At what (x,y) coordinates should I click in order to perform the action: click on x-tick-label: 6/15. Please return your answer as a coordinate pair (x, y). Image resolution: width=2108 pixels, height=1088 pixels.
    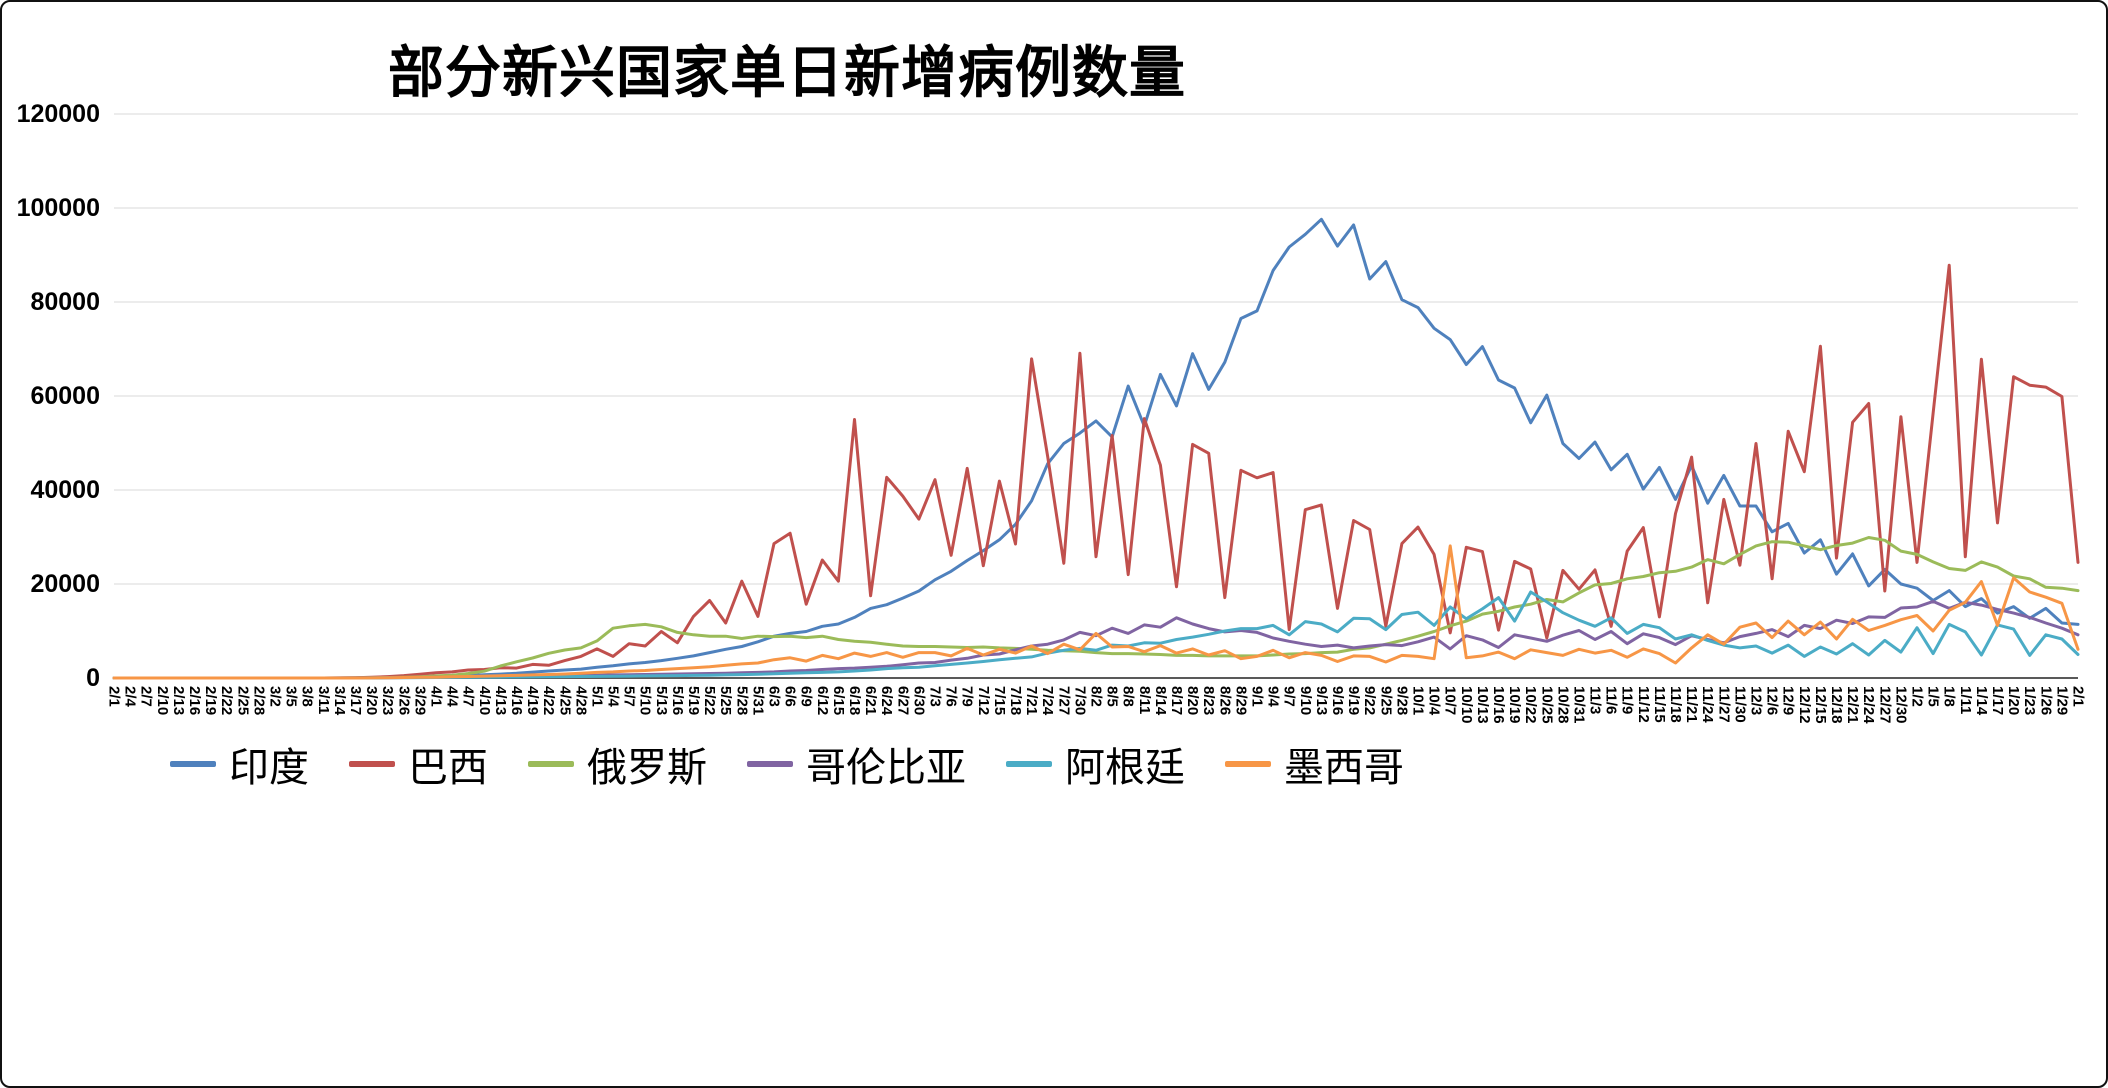
    Looking at the image, I should click on (838, 700).